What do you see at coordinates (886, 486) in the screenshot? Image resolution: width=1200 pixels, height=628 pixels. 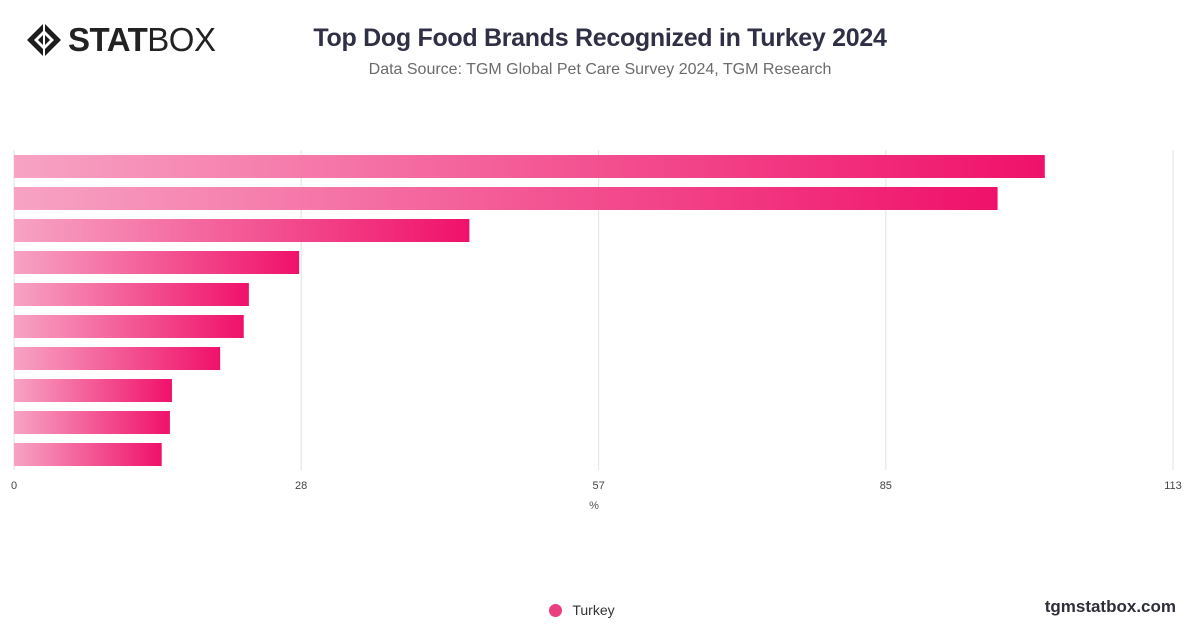 I see `x-tick-label: 85` at bounding box center [886, 486].